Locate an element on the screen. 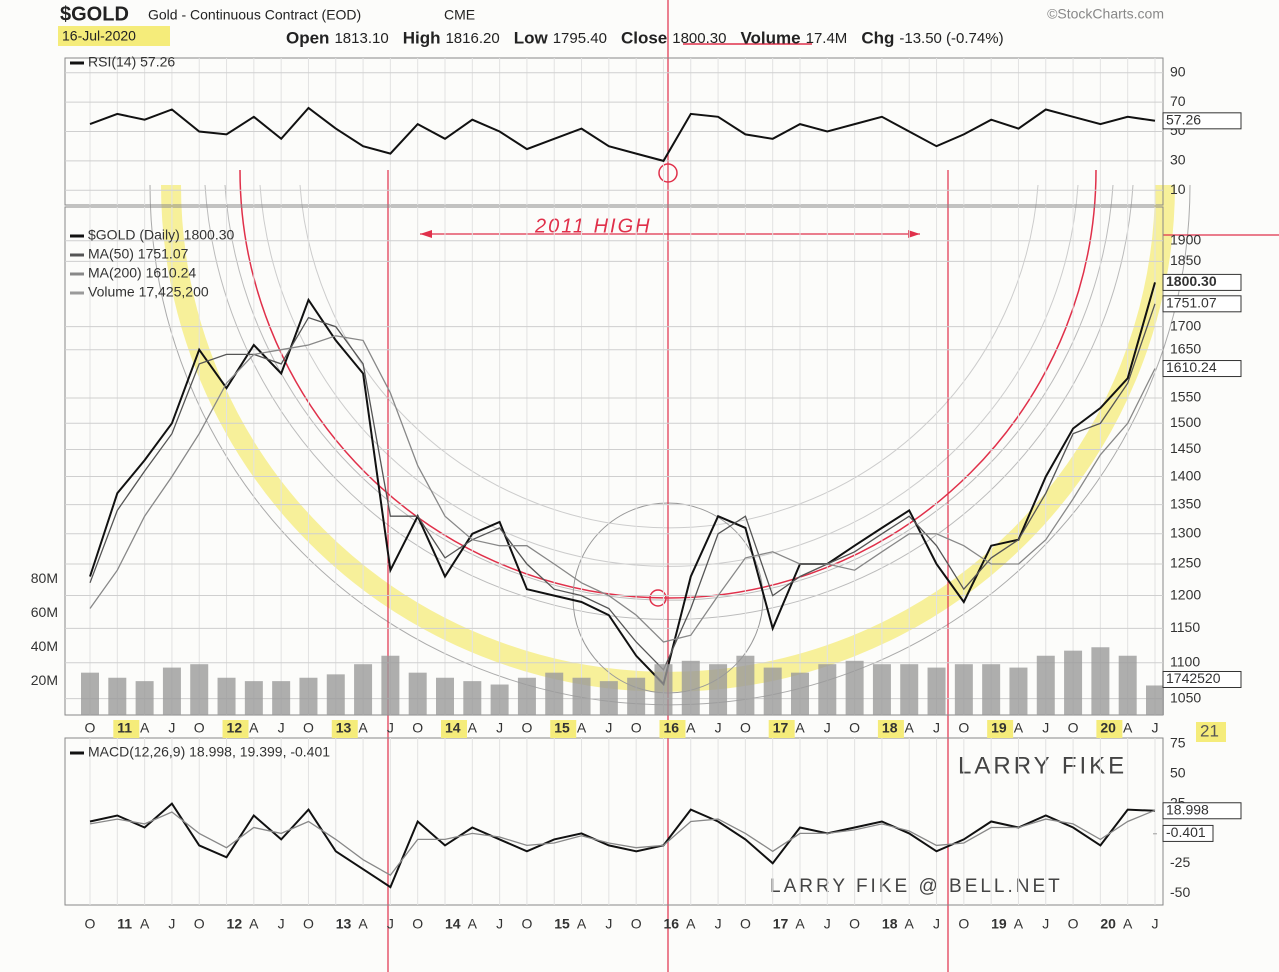  quote-label: Close is located at coordinates (644, 37).